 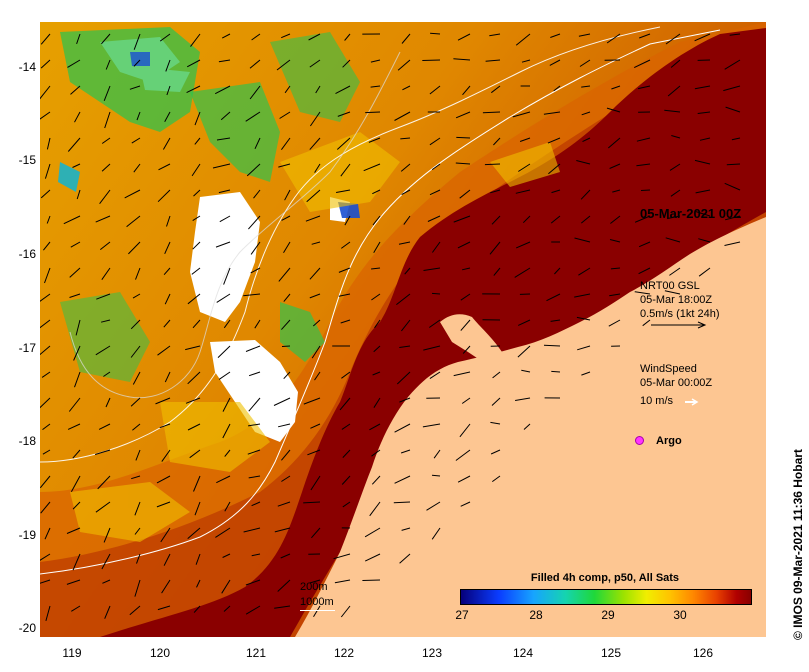 What do you see at coordinates (691, 213) in the screenshot?
I see `map-date-title: 05-Mar-2021 00Z` at bounding box center [691, 213].